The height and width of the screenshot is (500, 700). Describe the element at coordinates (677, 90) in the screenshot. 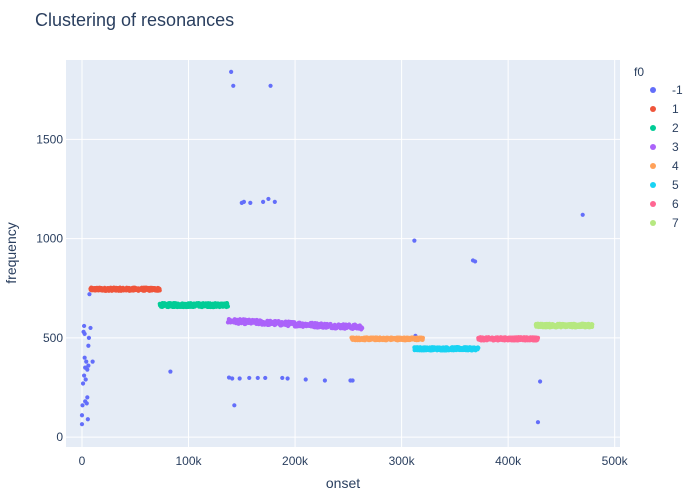

I see `legend-label: -1` at that location.